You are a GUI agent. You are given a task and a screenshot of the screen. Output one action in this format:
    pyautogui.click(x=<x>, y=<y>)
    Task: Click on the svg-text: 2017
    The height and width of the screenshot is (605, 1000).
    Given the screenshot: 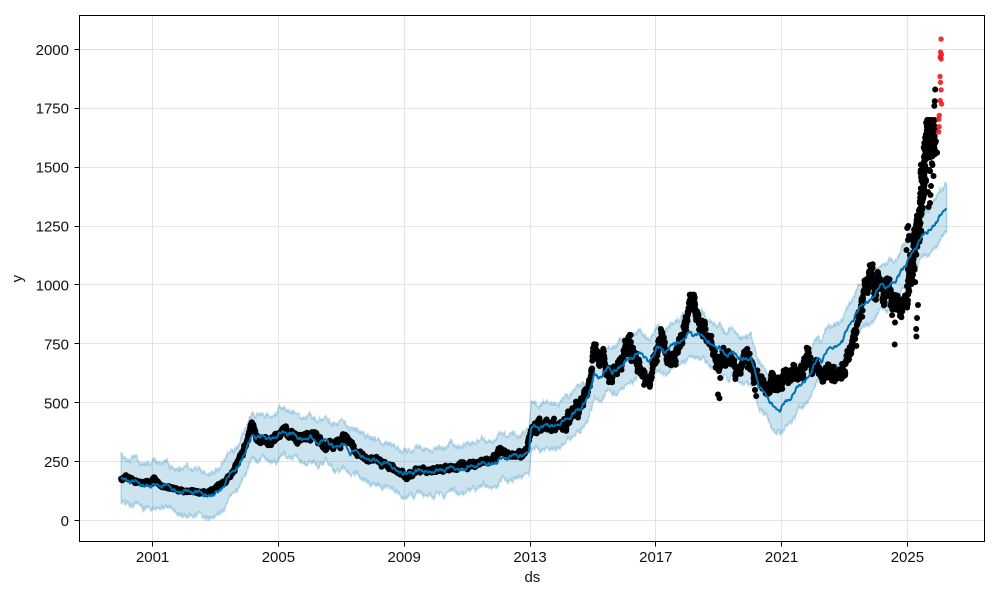 What is the action you would take?
    pyautogui.click(x=655, y=557)
    